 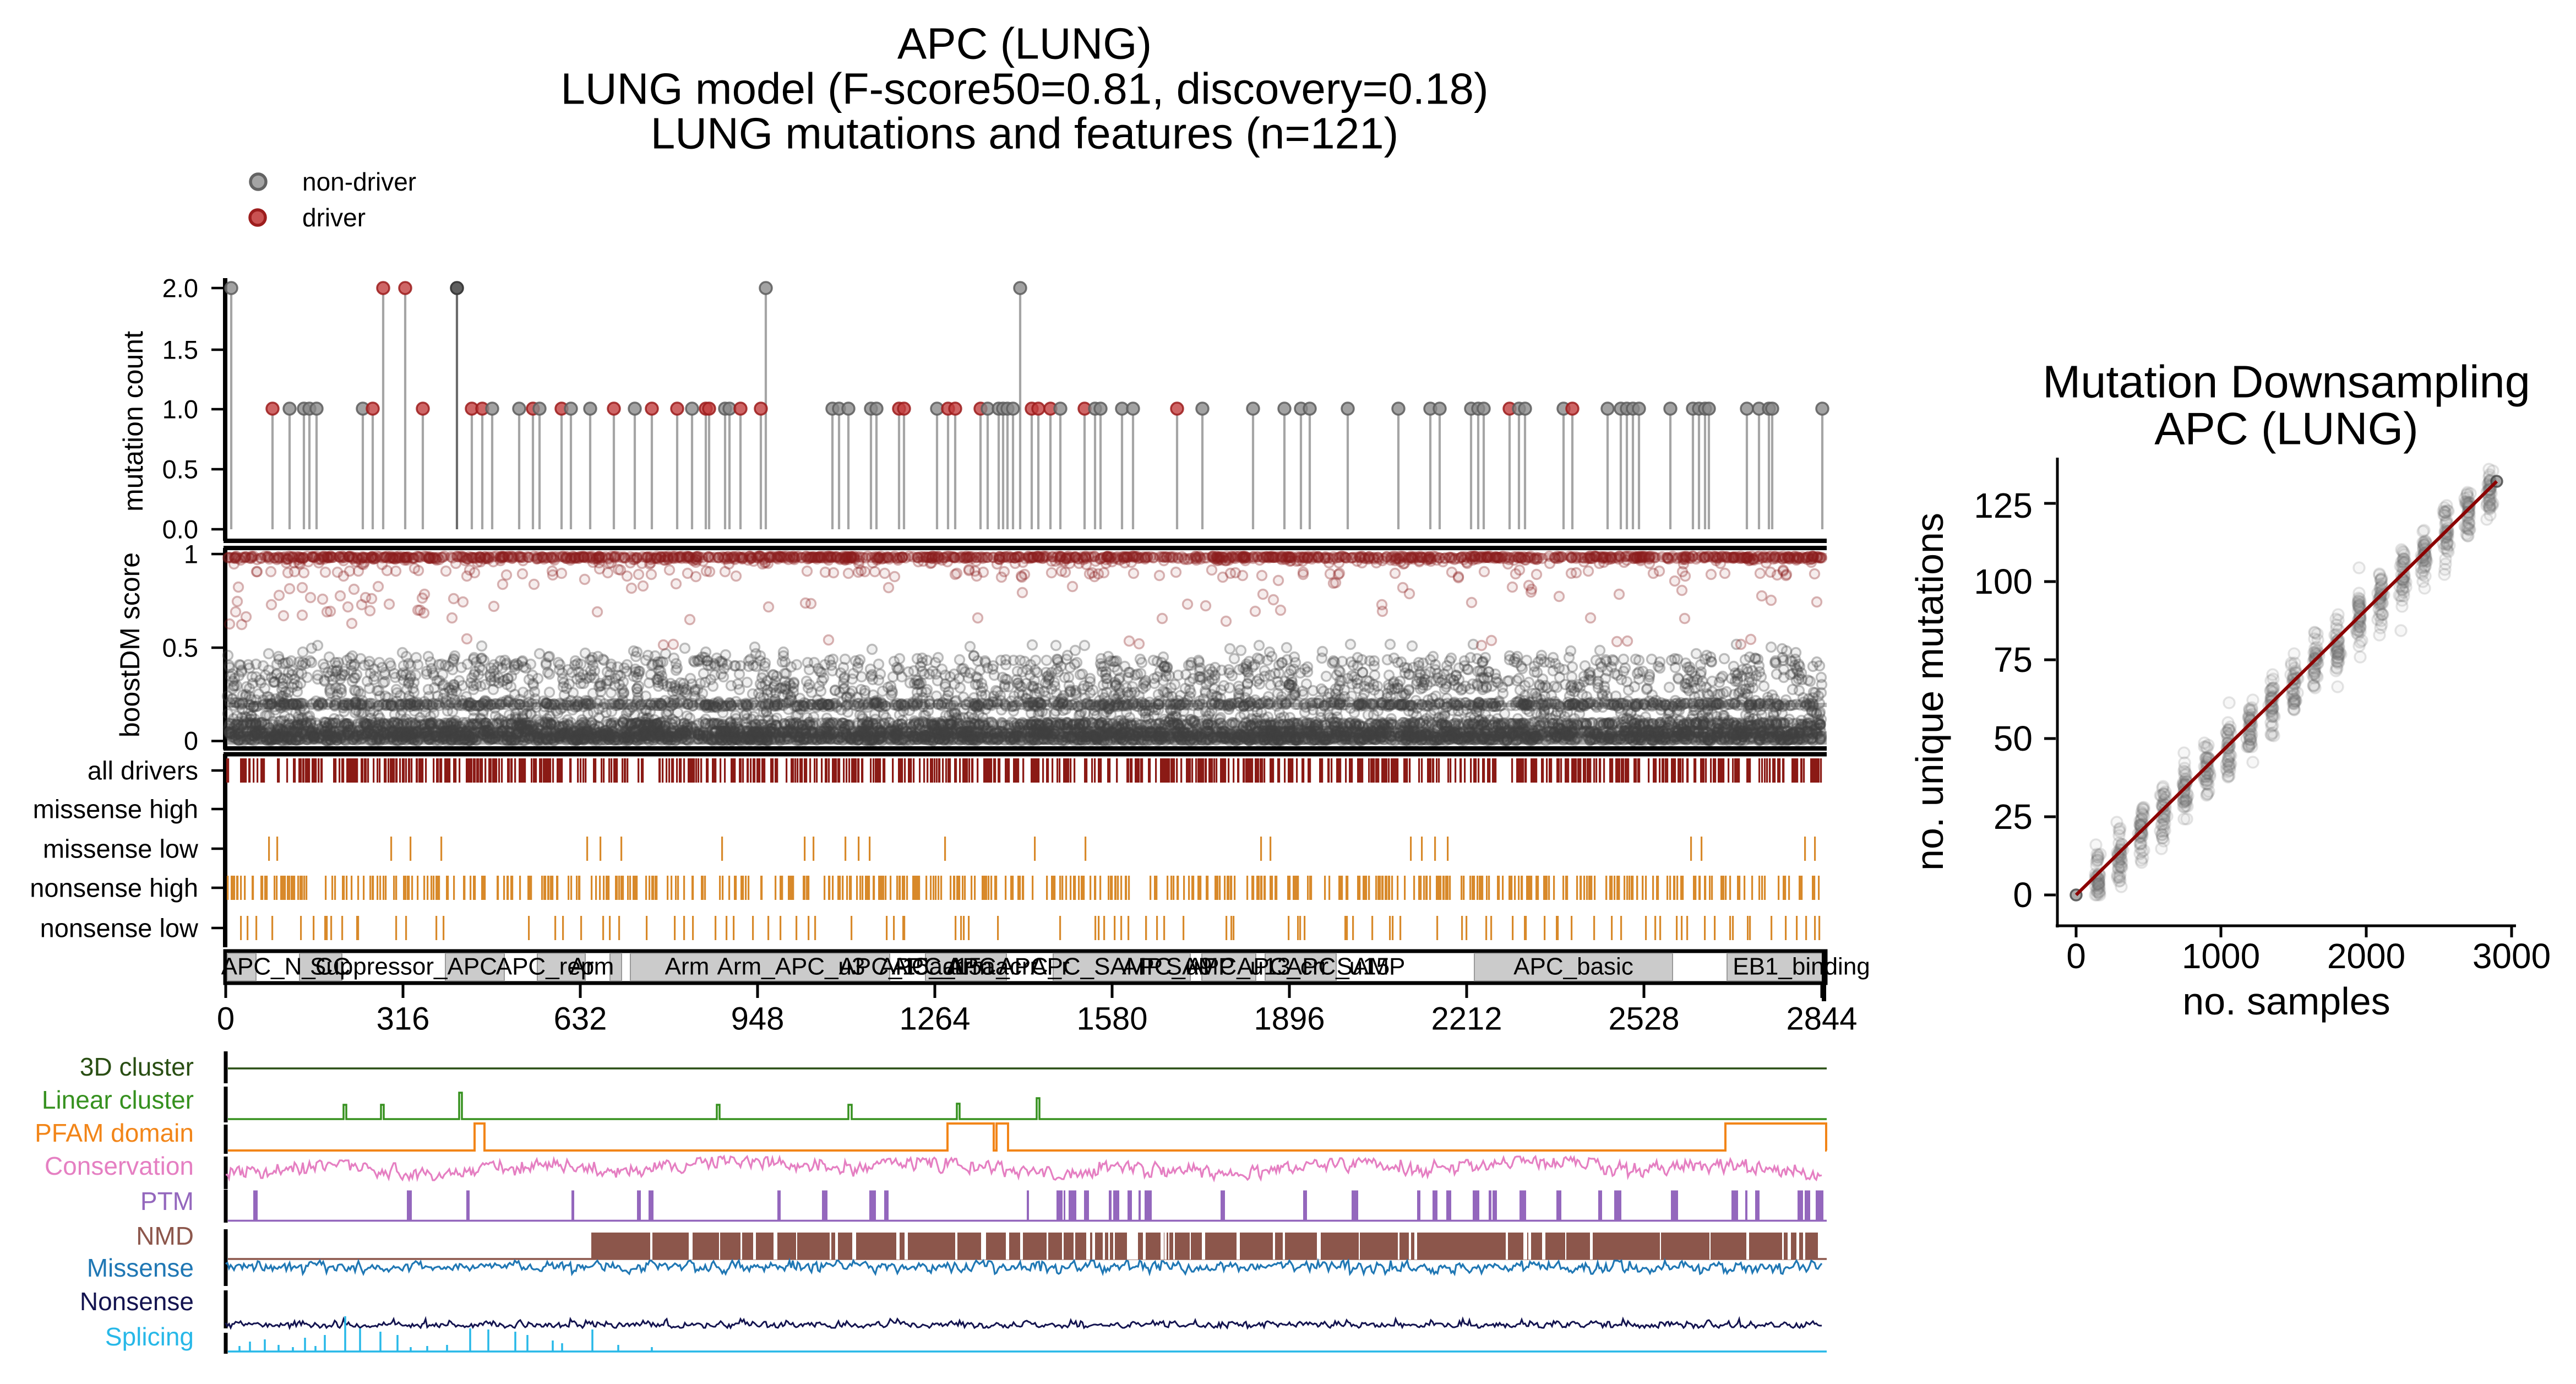 I want to click on svg-text: 2844, so click(x=1821, y=1019).